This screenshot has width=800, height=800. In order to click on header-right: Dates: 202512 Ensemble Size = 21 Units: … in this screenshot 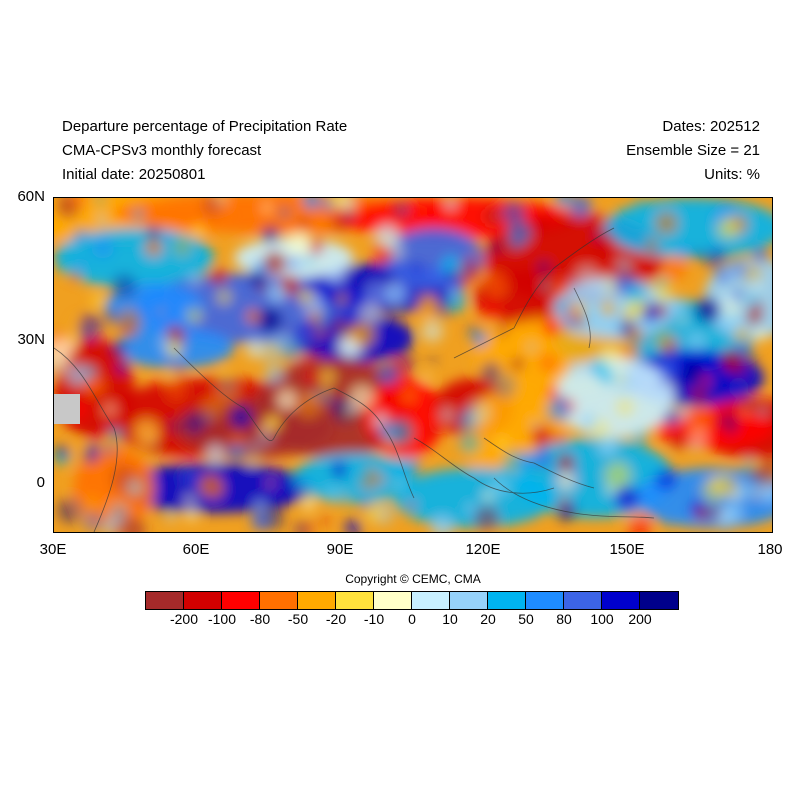, I will do `click(693, 151)`.